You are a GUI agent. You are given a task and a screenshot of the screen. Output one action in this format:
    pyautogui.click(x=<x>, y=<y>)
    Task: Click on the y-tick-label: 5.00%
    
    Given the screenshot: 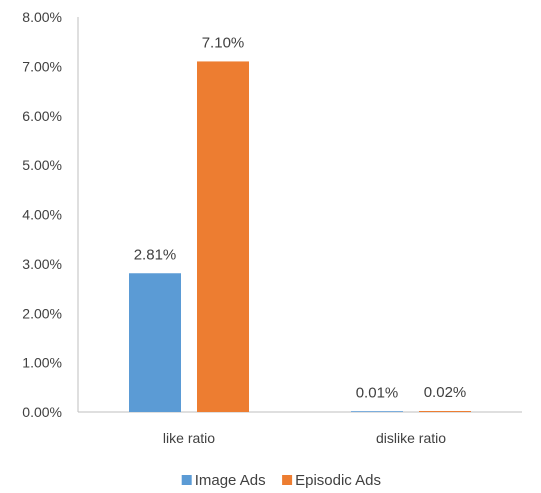 What is the action you would take?
    pyautogui.click(x=42, y=165)
    